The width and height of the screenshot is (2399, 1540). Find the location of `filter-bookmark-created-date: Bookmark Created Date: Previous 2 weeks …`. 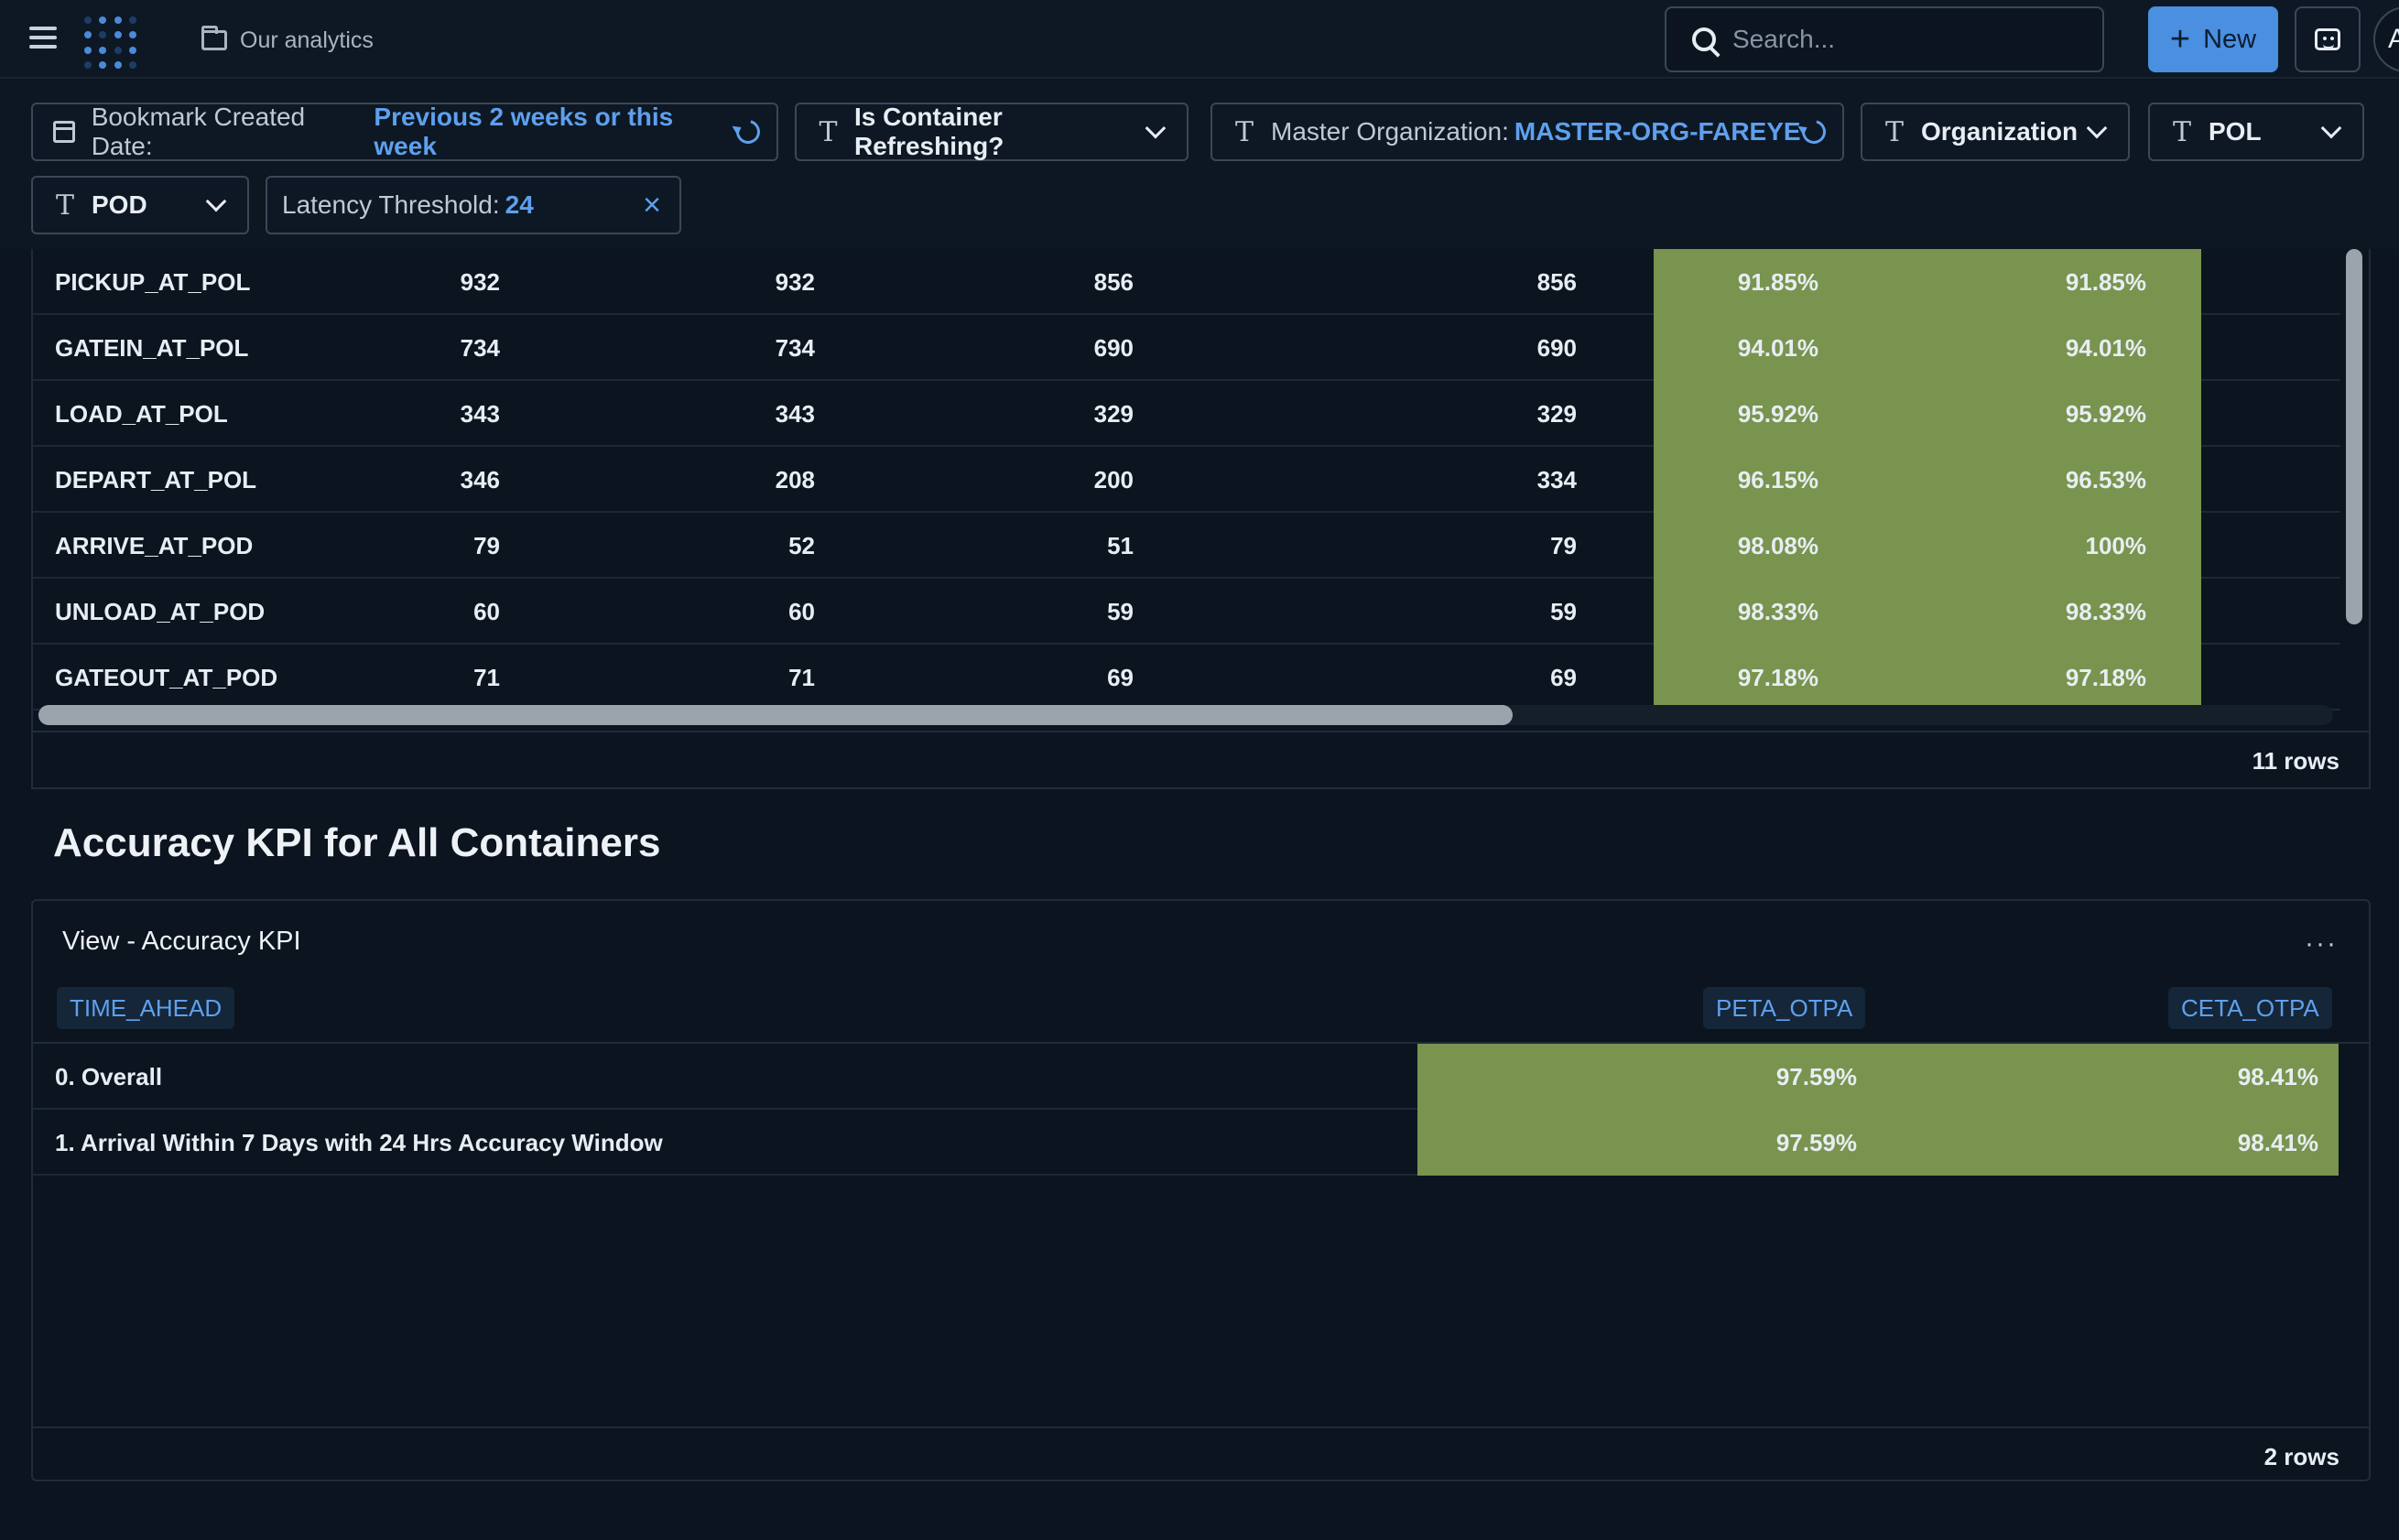

filter-bookmark-created-date: Bookmark Created Date: Previous 2 weeks … is located at coordinates (404, 132).